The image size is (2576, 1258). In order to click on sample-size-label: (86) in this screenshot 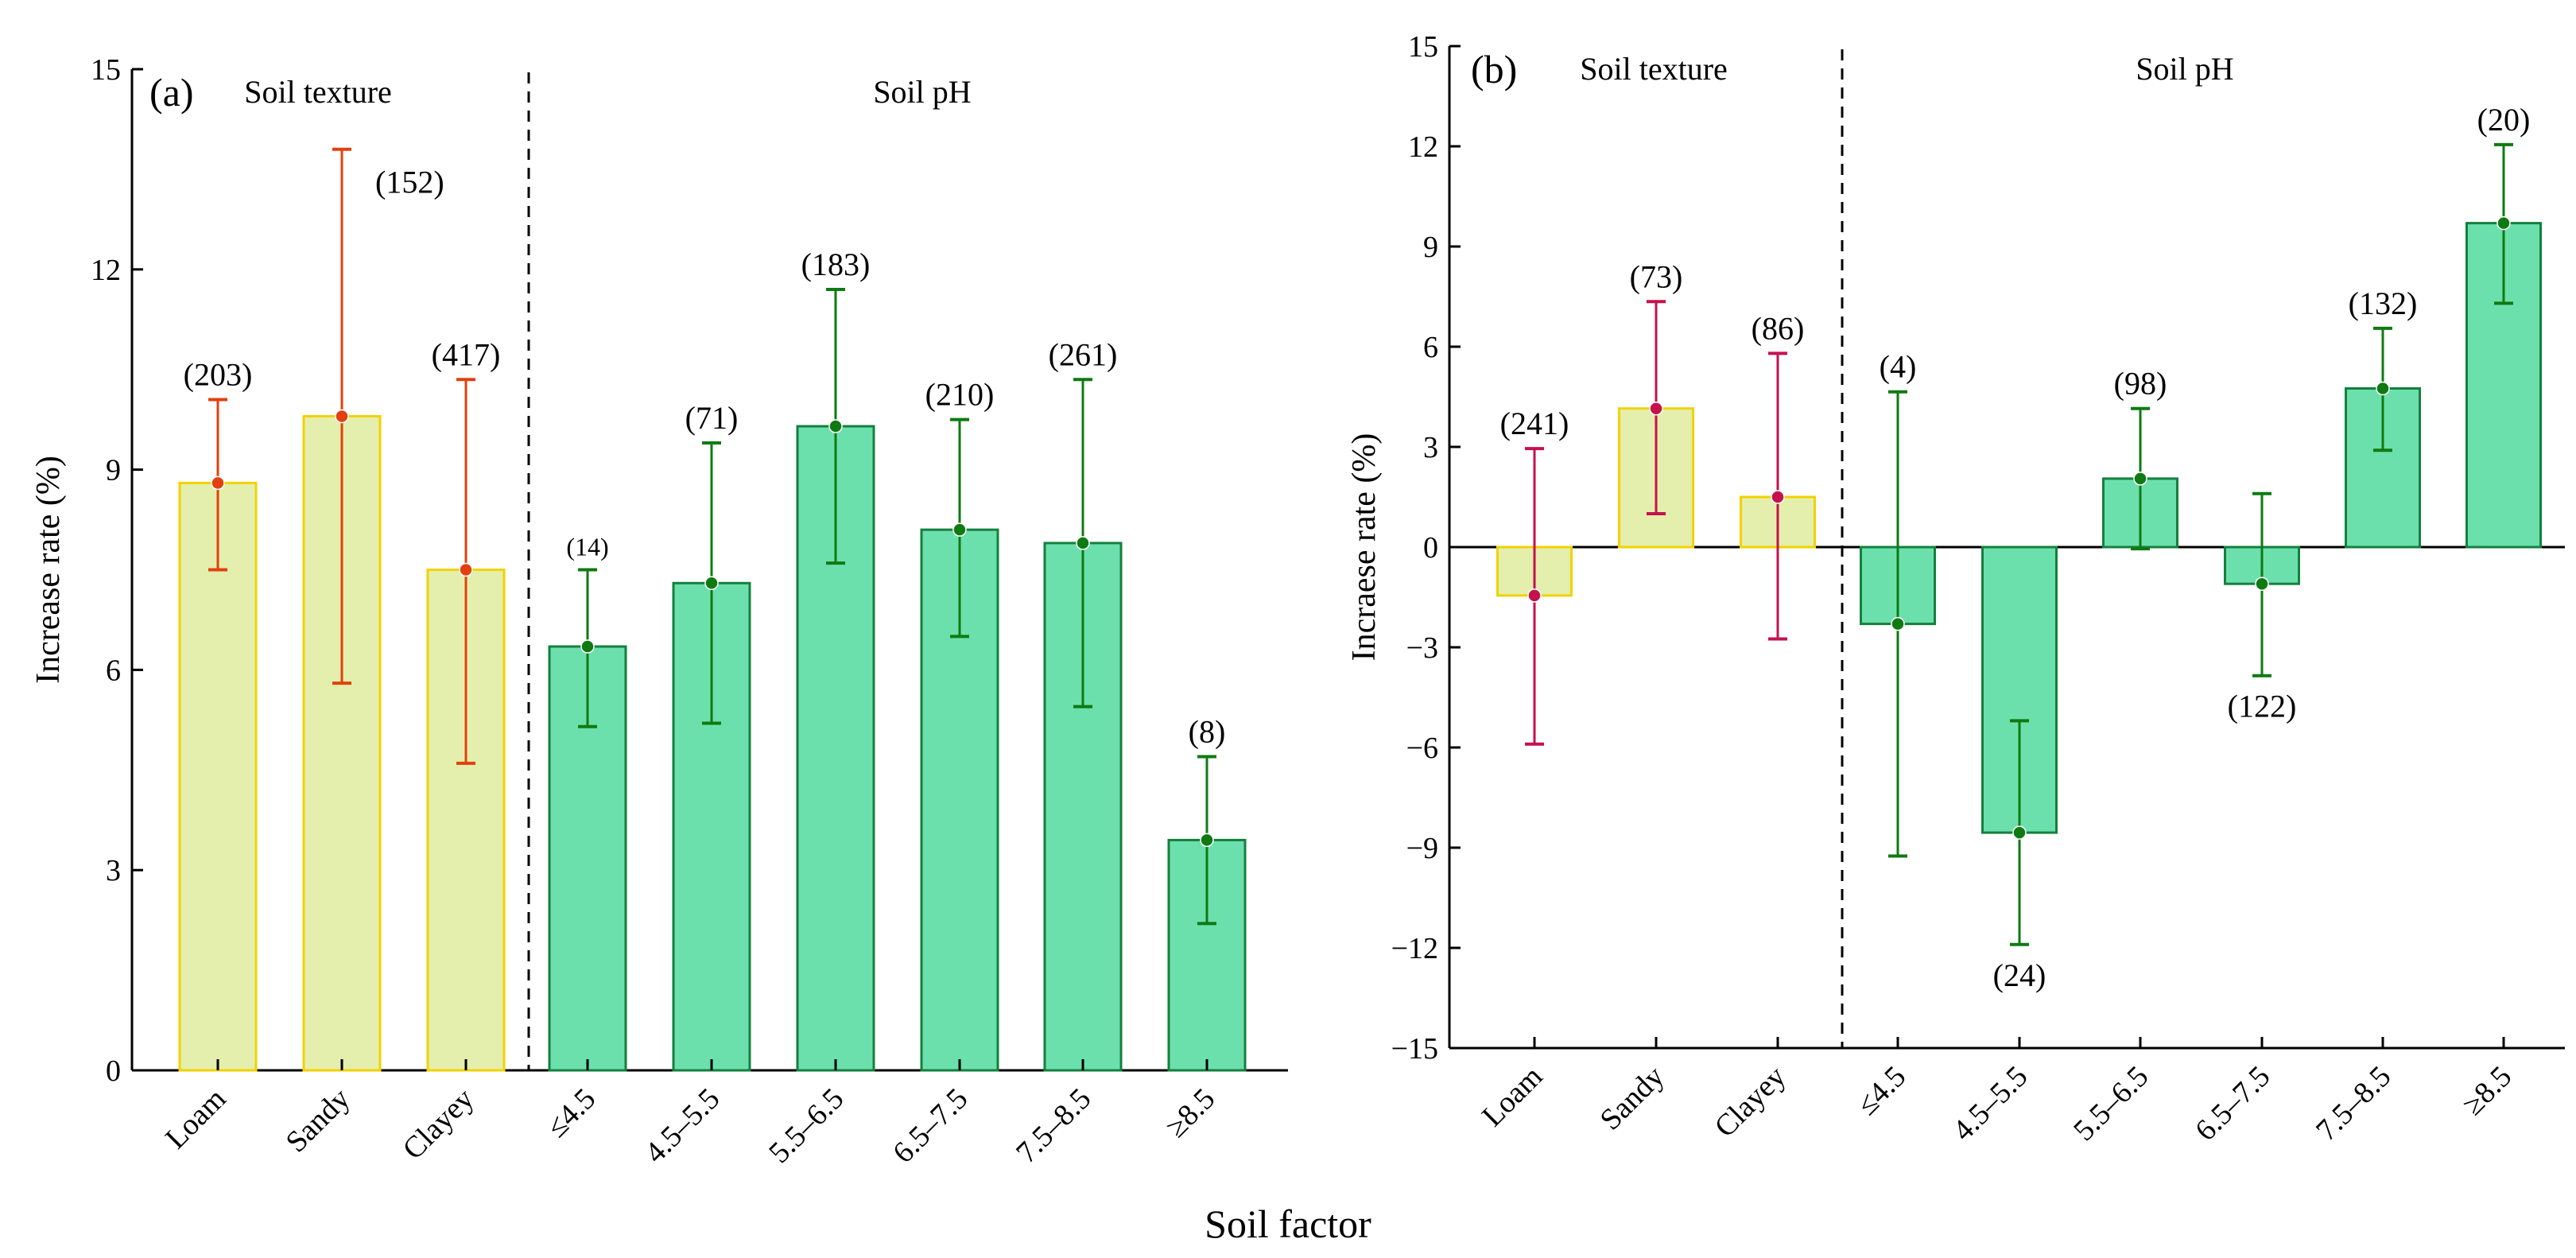, I will do `click(1778, 328)`.